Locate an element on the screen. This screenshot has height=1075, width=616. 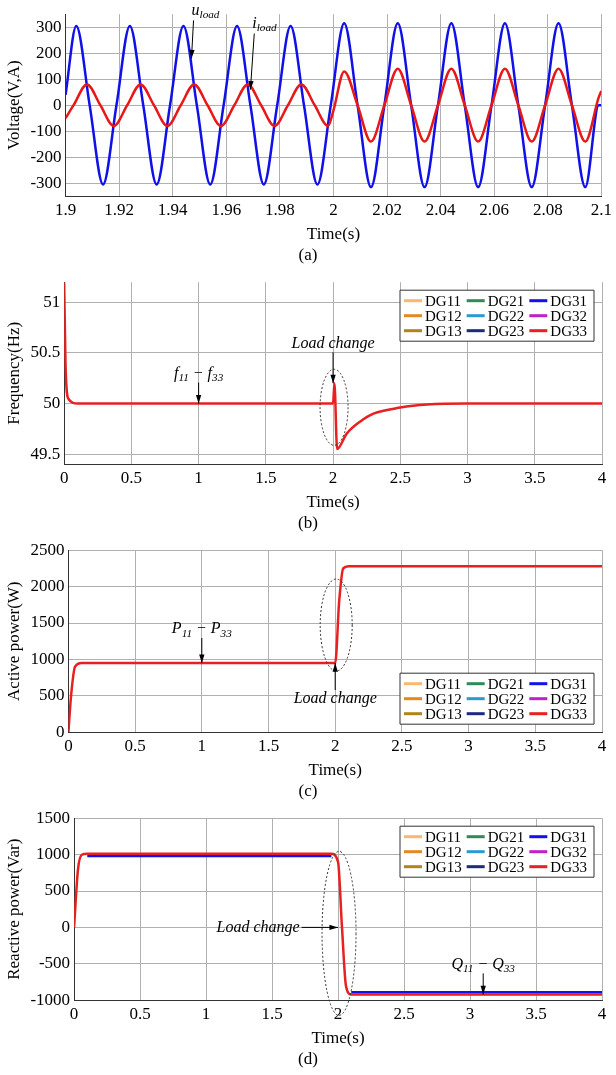
text: (d) is located at coordinates (308, 1059).